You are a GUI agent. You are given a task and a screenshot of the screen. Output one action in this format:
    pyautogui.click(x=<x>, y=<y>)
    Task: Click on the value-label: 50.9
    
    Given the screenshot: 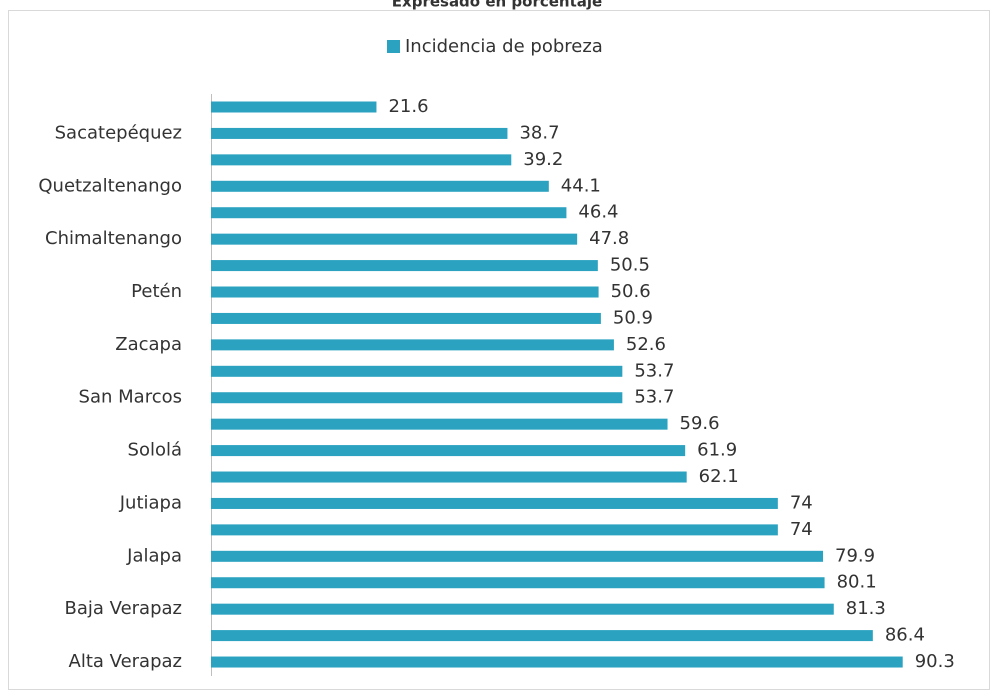 What is the action you would take?
    pyautogui.click(x=633, y=317)
    